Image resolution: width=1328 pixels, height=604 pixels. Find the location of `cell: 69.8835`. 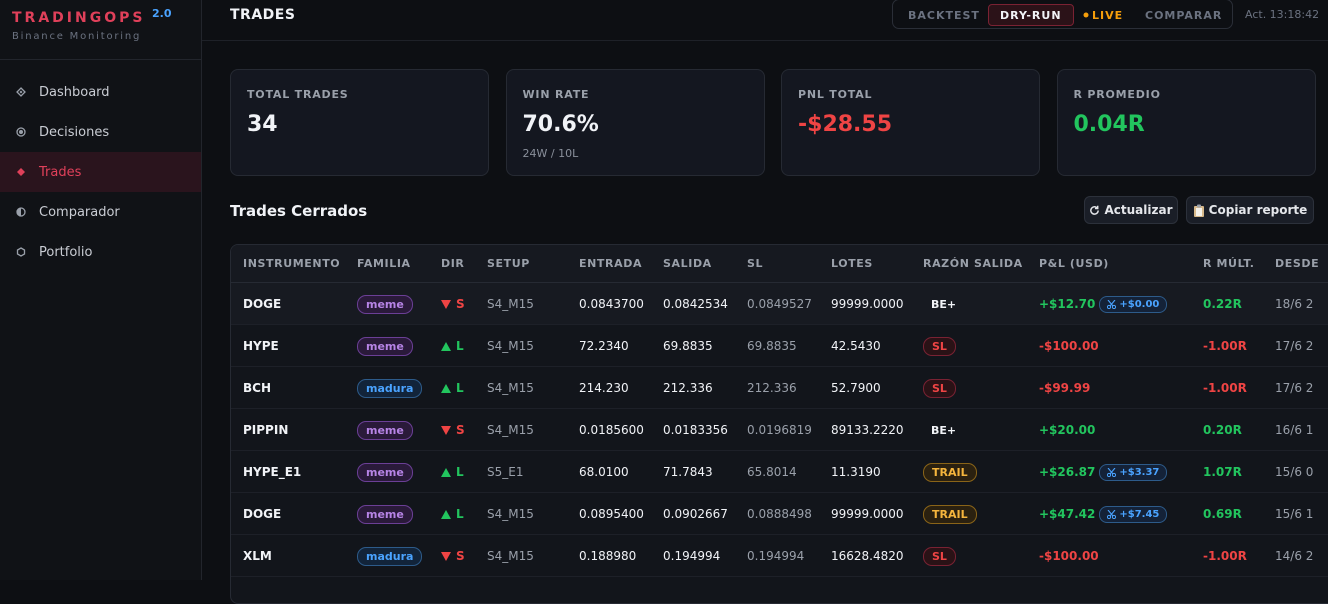

cell: 69.8835 is located at coordinates (688, 346).